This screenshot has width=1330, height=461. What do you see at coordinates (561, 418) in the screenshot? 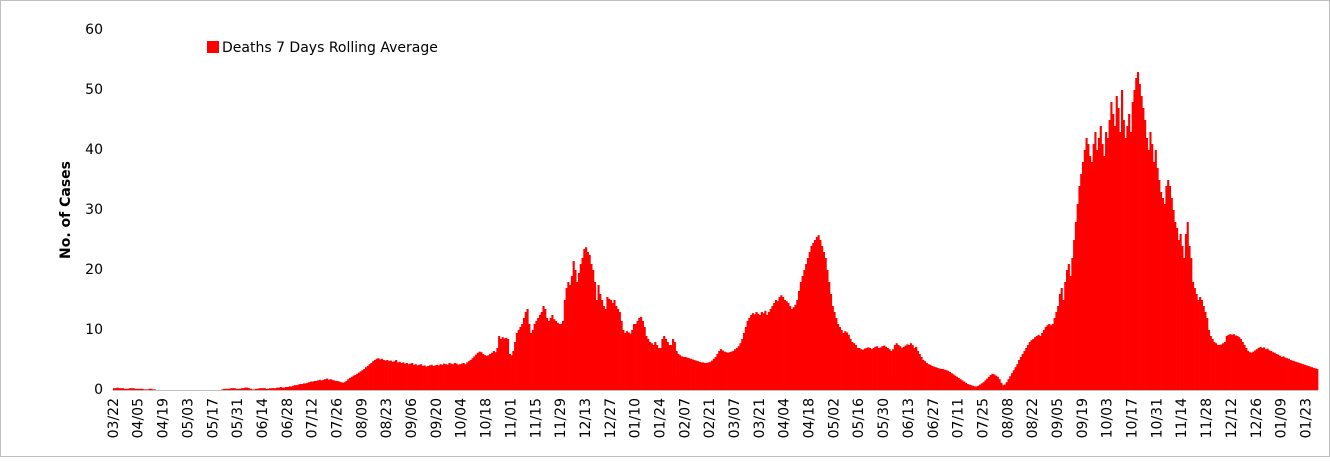
I see `x-tick-label: 11/29` at bounding box center [561, 418].